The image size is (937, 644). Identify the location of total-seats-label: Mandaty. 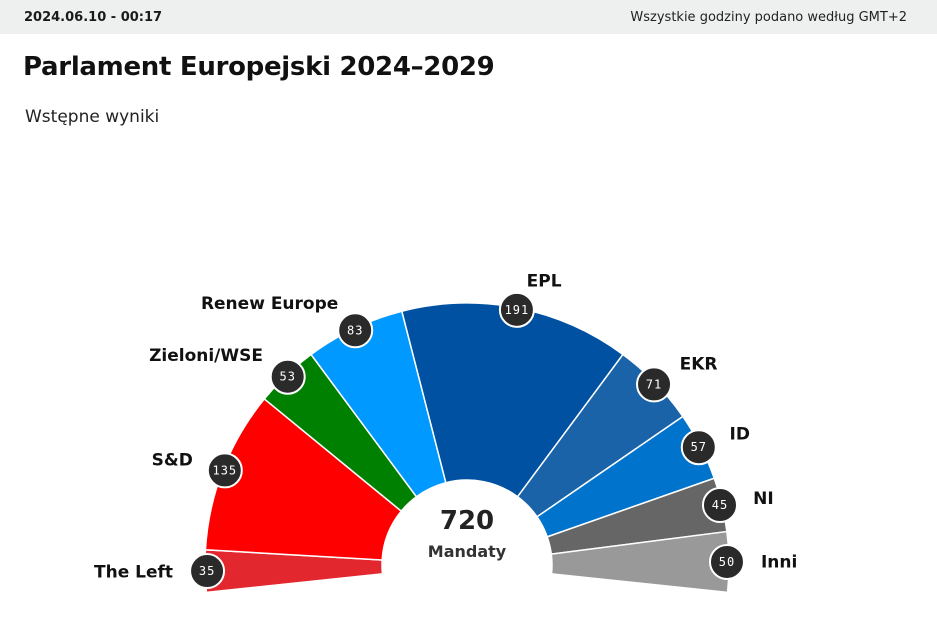
(467, 551).